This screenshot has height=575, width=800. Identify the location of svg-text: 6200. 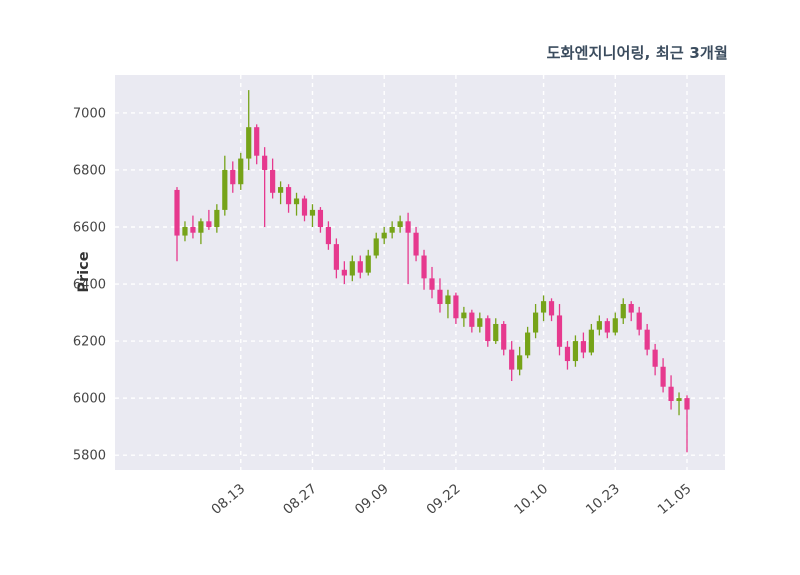
(89, 342).